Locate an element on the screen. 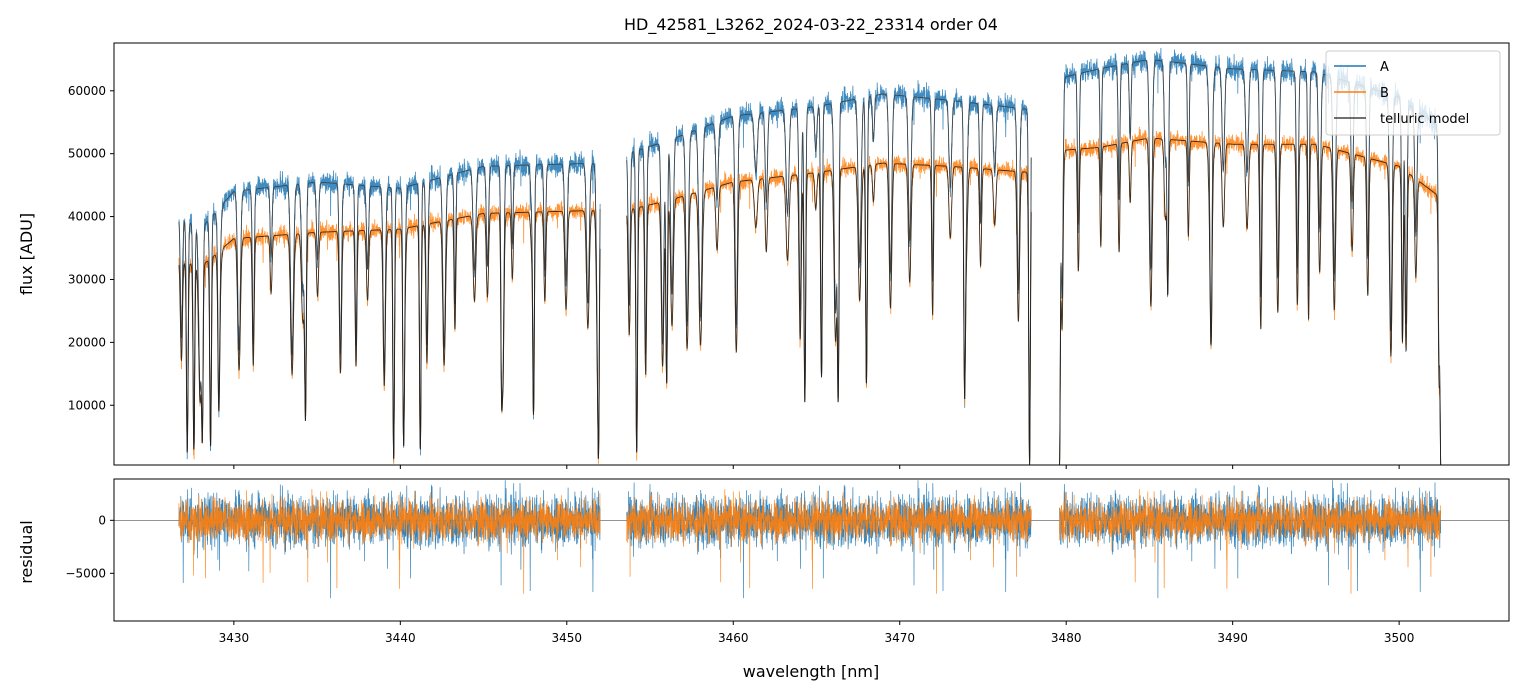 This screenshot has width=1523, height=696. legend-label-b: B is located at coordinates (1384, 93).